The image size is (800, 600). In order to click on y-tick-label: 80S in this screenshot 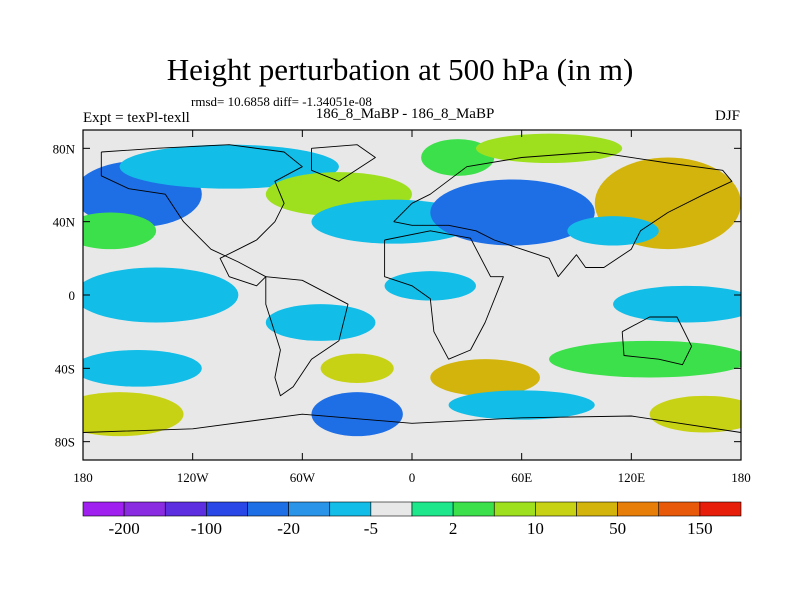, I will do `click(65, 442)`.